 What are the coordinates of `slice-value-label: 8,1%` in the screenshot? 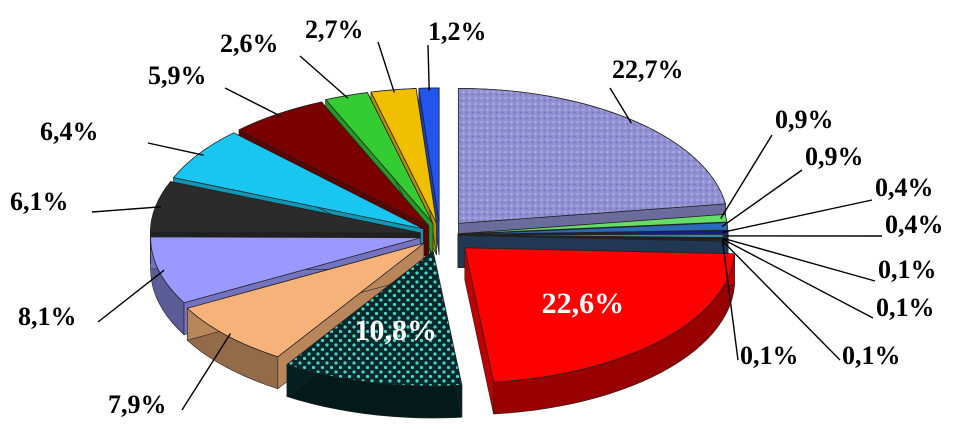 It's located at (47, 316).